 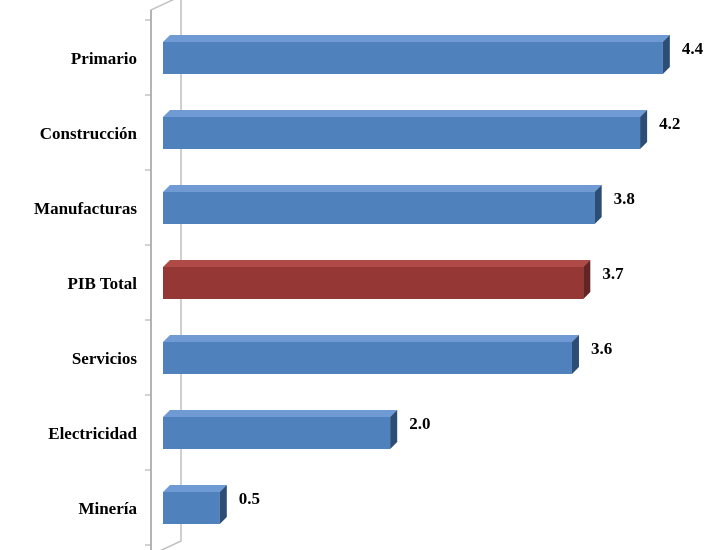 I want to click on category-label: Manufacturas, so click(x=85, y=208).